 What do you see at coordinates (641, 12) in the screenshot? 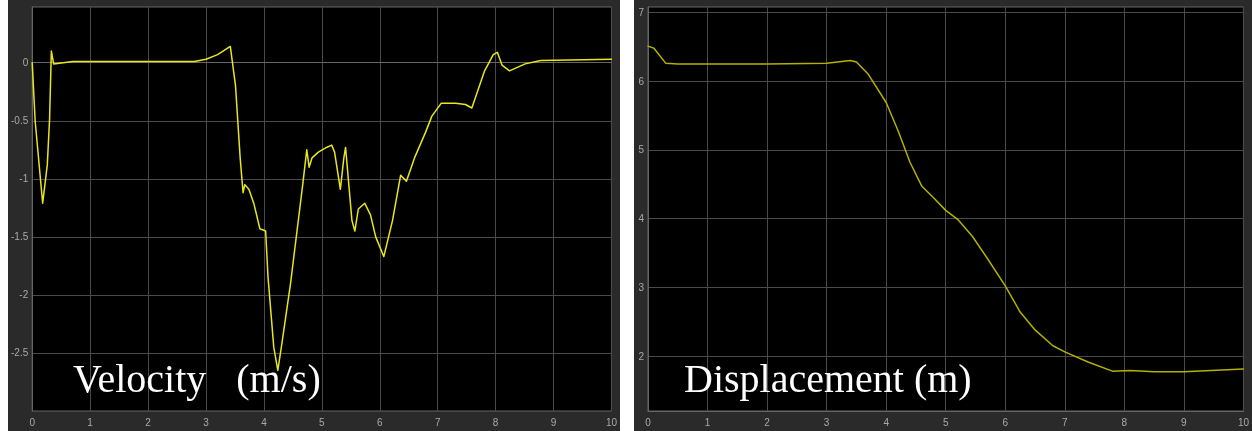
I see `y-tick-label: 7` at bounding box center [641, 12].